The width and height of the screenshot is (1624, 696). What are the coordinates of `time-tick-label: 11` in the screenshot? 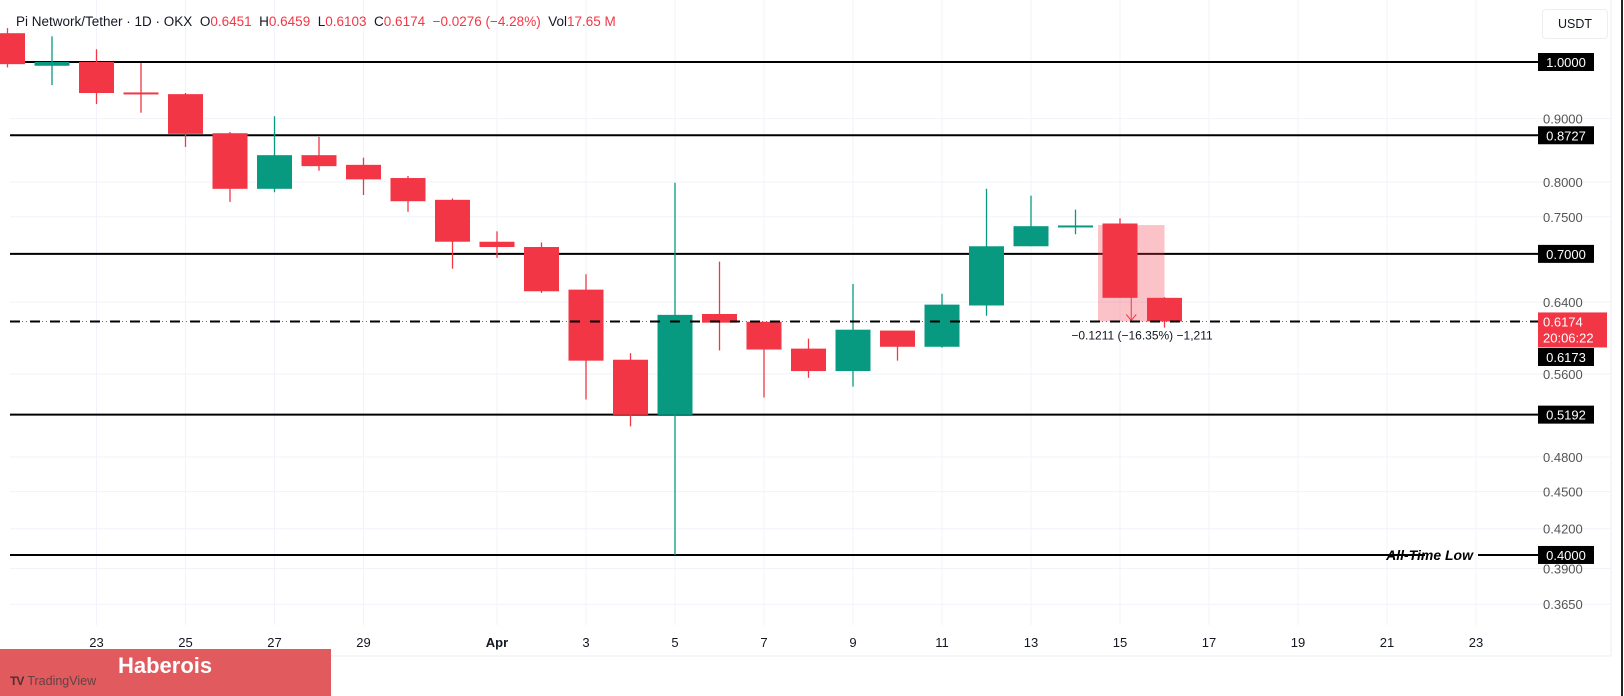 It's located at (942, 642).